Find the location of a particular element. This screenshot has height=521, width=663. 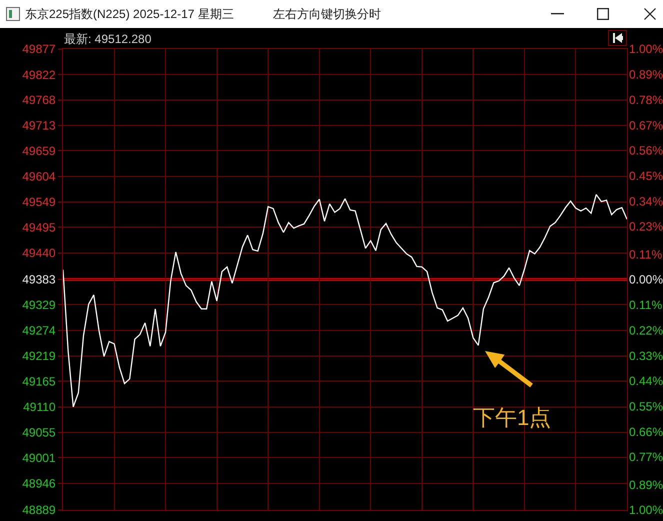

y2-tick-label: 0.34% is located at coordinates (646, 201).